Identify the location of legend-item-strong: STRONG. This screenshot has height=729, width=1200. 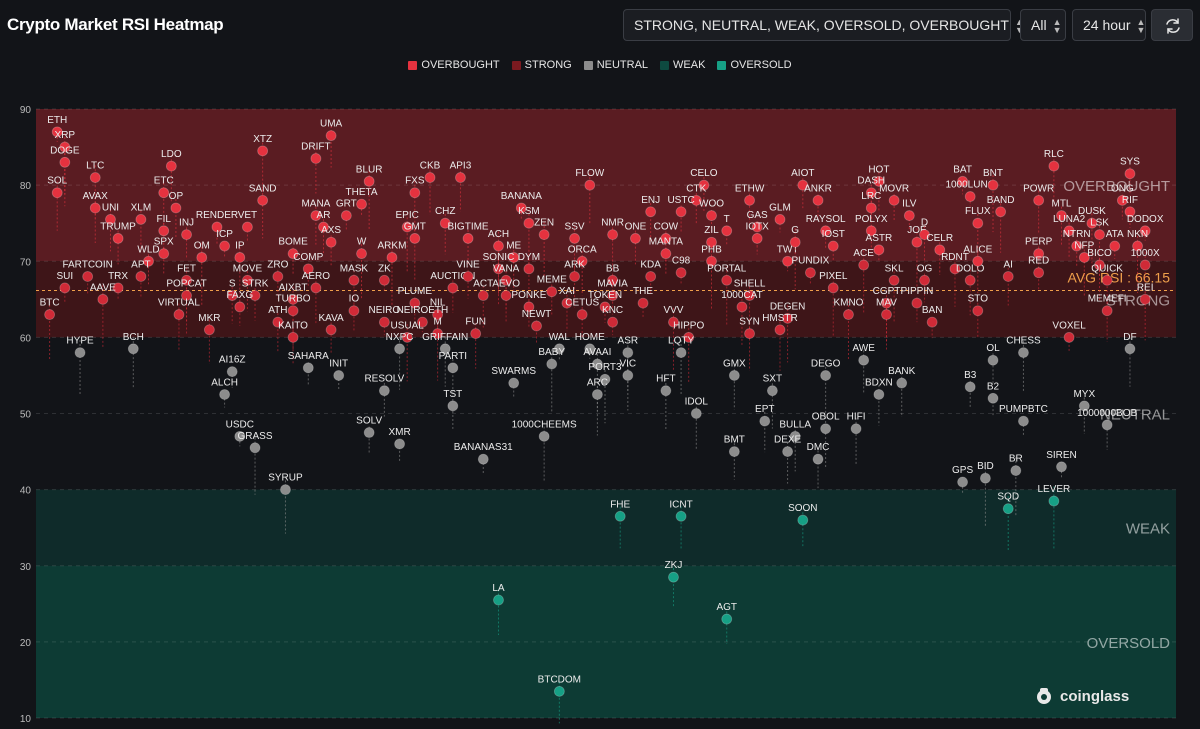
(541, 65).